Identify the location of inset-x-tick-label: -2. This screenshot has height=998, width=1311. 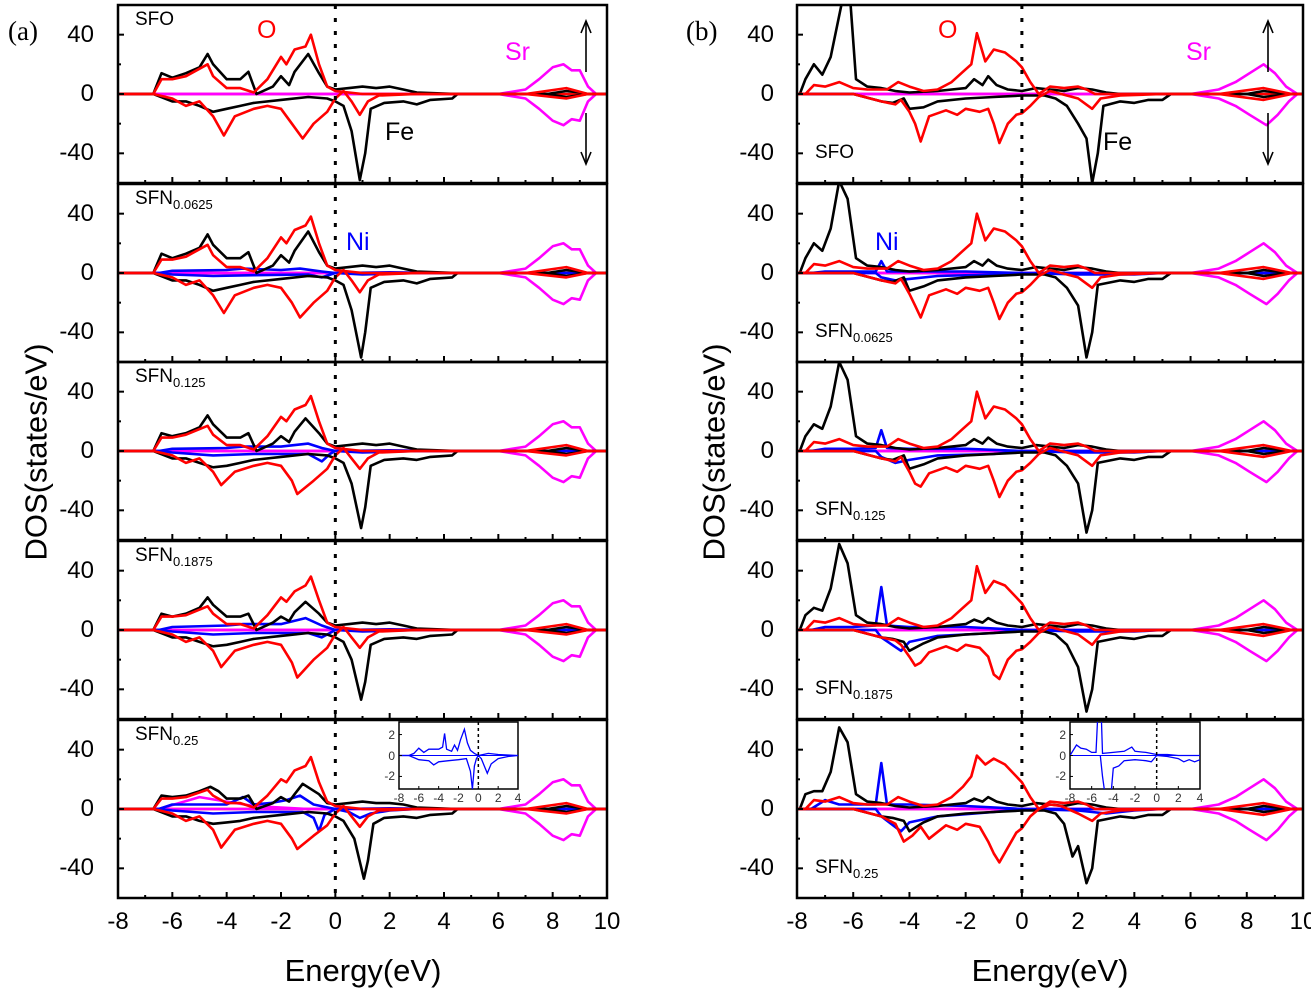
(1135, 798).